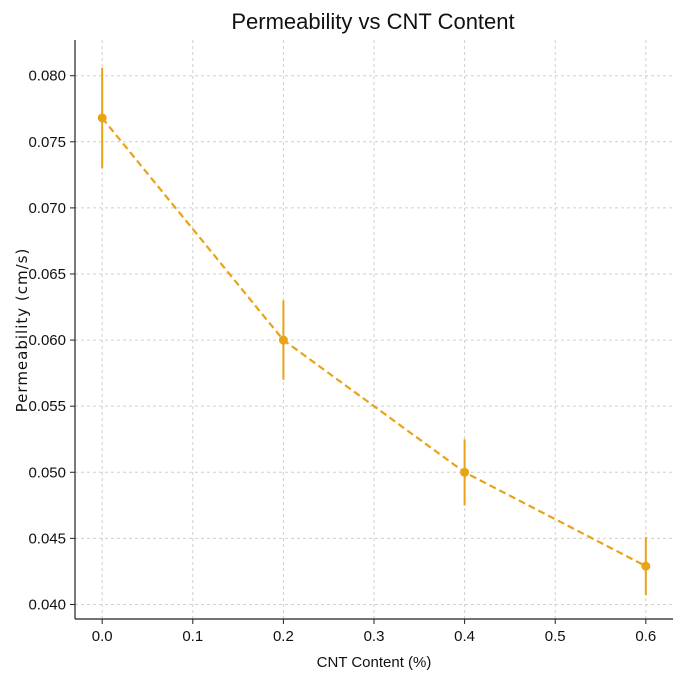 The image size is (680, 676). What do you see at coordinates (47, 538) in the screenshot?
I see `y-tick-label: 0.045` at bounding box center [47, 538].